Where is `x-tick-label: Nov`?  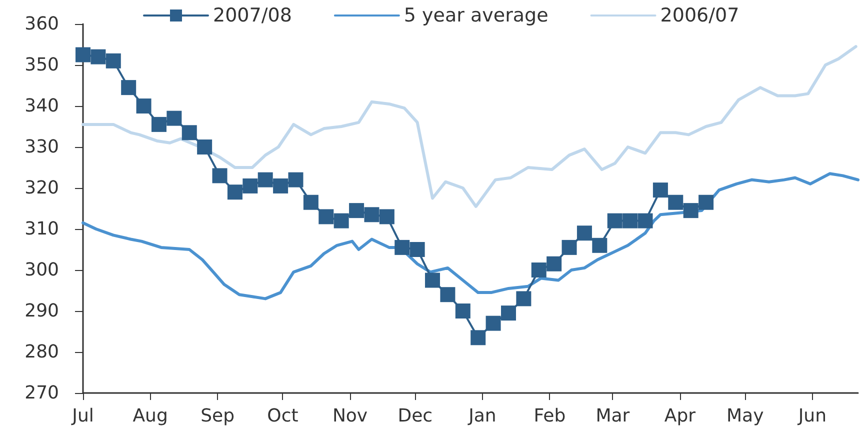
x-tick-label: Nov is located at coordinates (350, 416).